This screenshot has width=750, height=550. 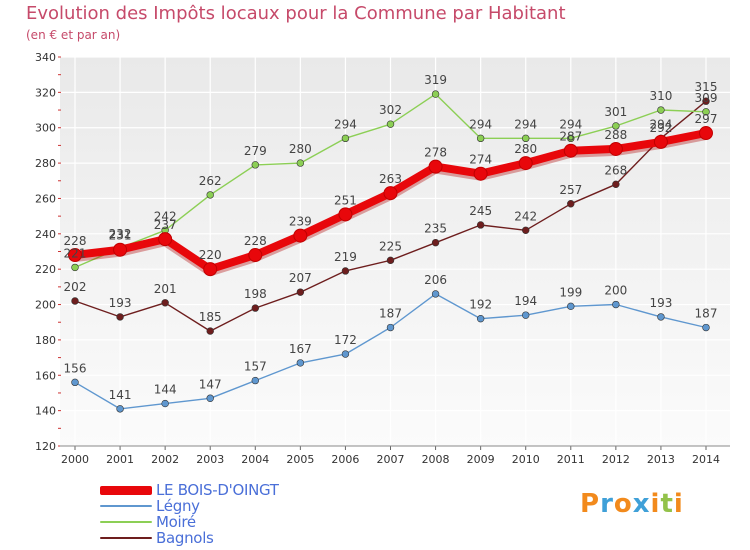 What do you see at coordinates (615, 112) in the screenshot?
I see `data-label: 301` at bounding box center [615, 112].